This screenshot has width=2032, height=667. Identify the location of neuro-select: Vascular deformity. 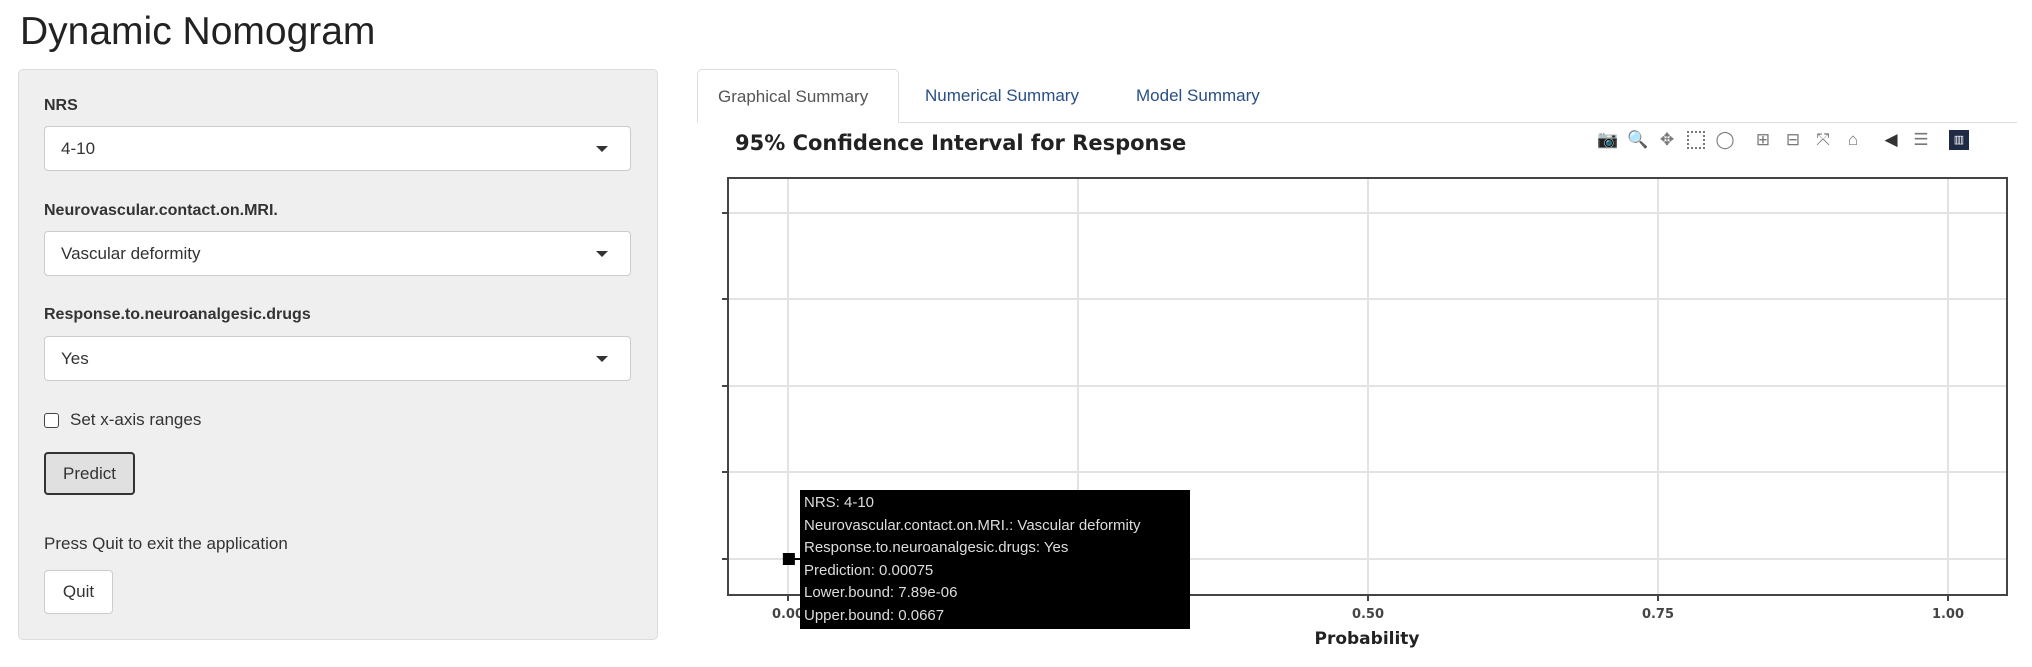
(337, 253).